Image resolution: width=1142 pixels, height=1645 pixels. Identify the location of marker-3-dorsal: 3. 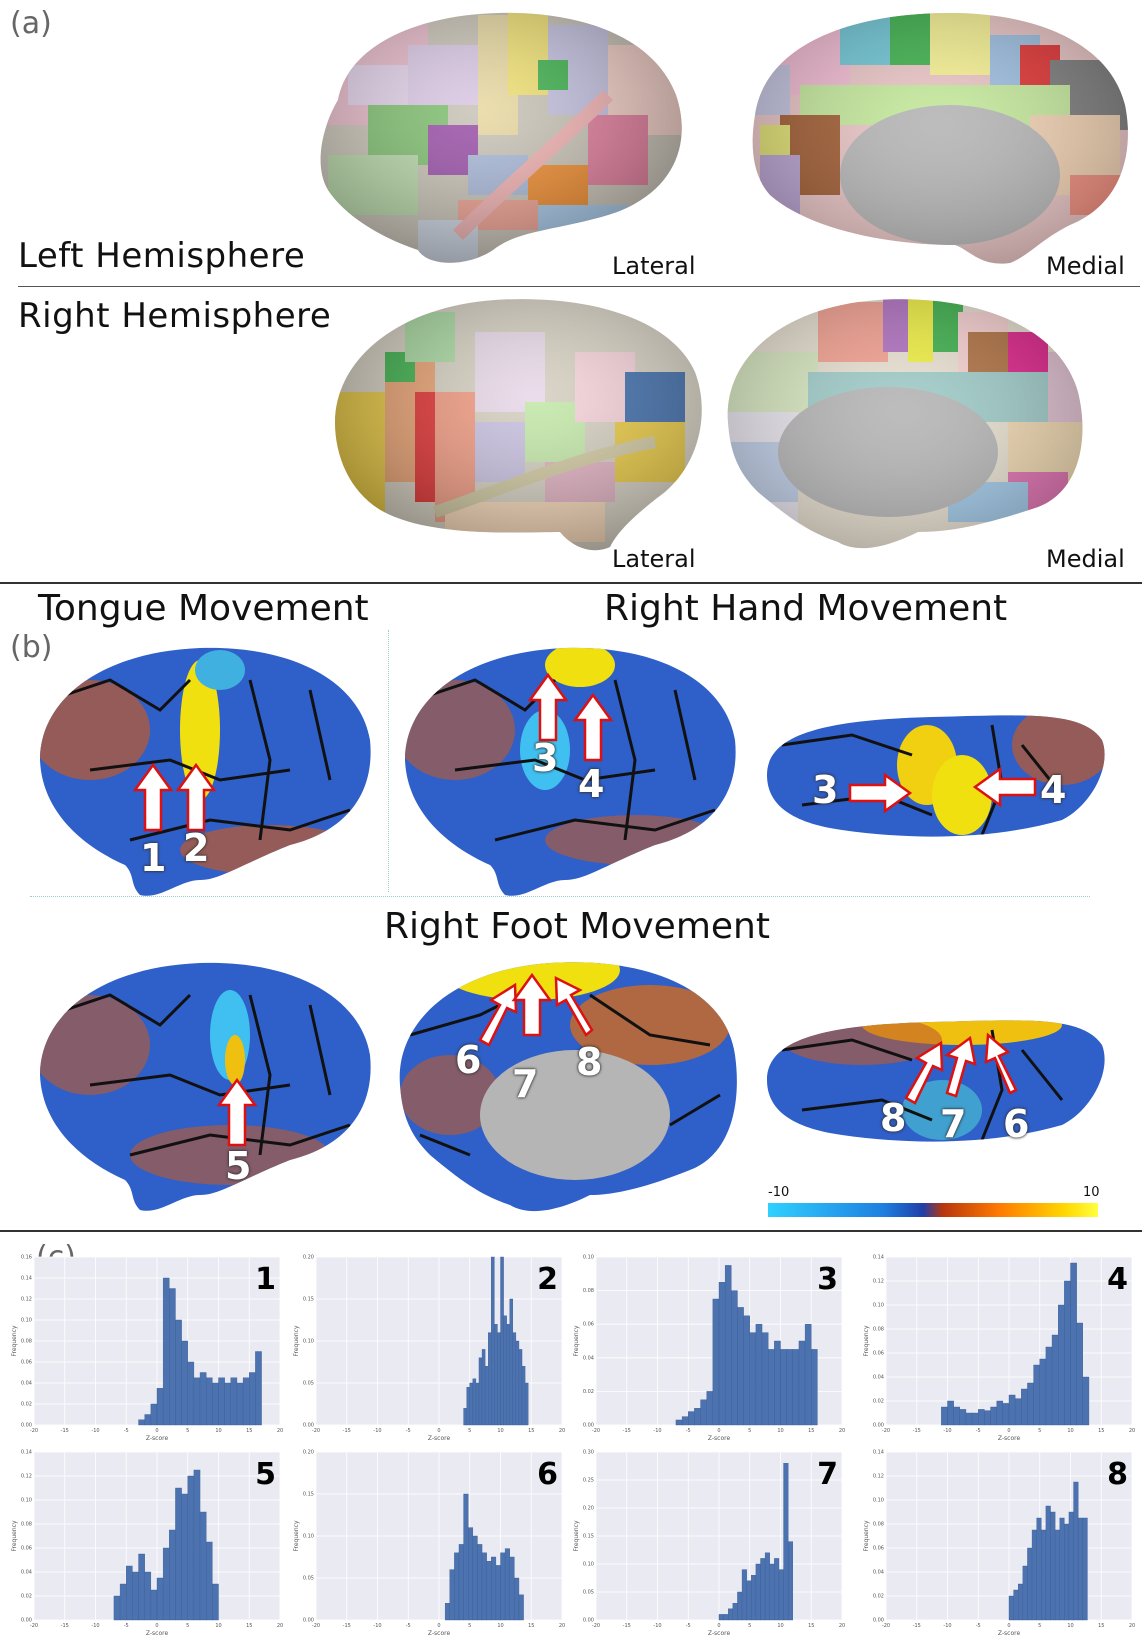
(825, 790).